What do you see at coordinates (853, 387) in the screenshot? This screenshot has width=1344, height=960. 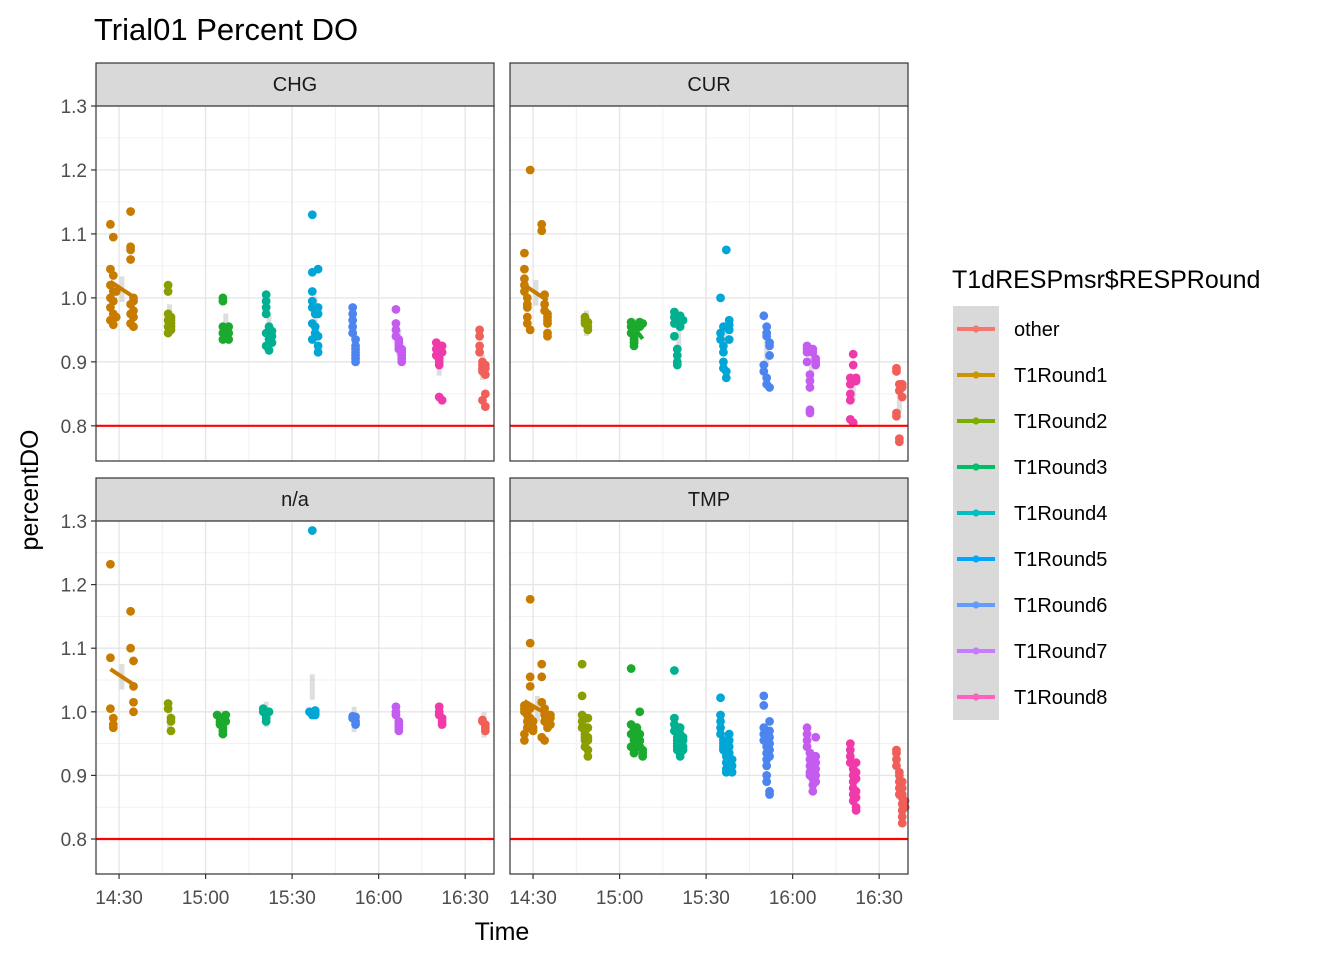 I see `confidence-band` at bounding box center [853, 387].